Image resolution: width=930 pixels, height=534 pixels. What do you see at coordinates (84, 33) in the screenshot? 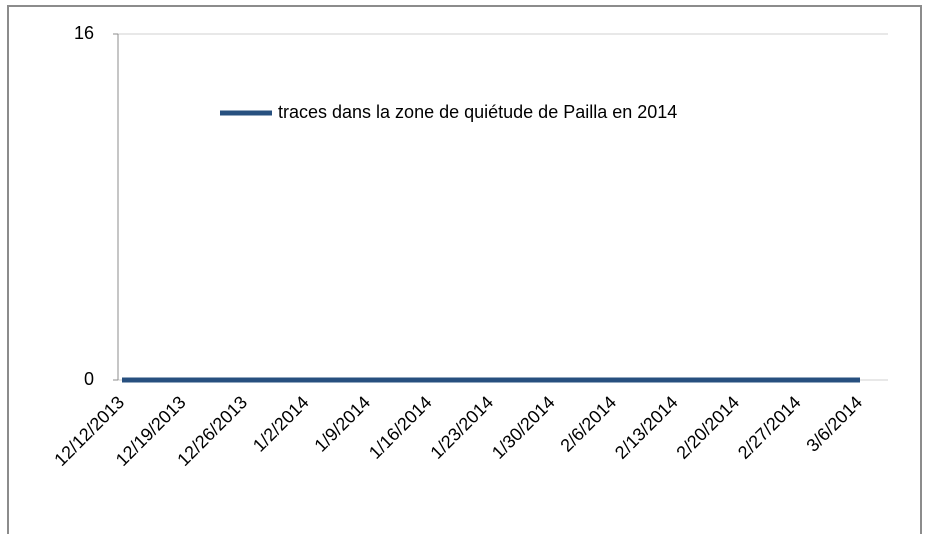
I see `y-tick-label: 16` at bounding box center [84, 33].